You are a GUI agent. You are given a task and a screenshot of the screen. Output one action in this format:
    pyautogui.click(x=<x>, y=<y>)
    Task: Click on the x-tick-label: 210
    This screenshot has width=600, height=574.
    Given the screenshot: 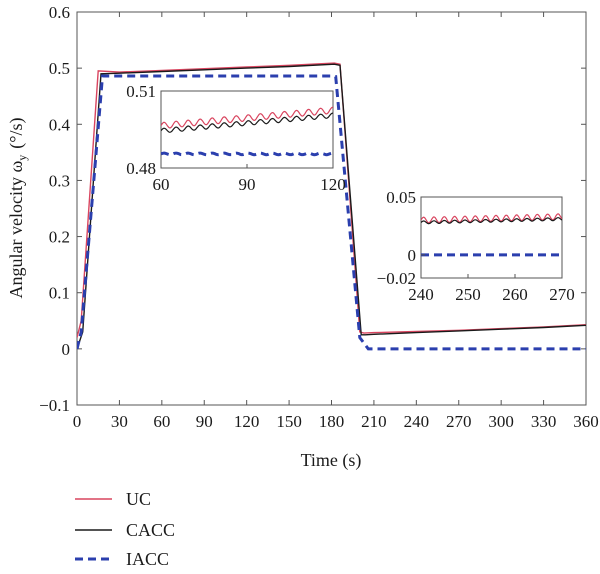 What is the action you would take?
    pyautogui.click(x=374, y=421)
    